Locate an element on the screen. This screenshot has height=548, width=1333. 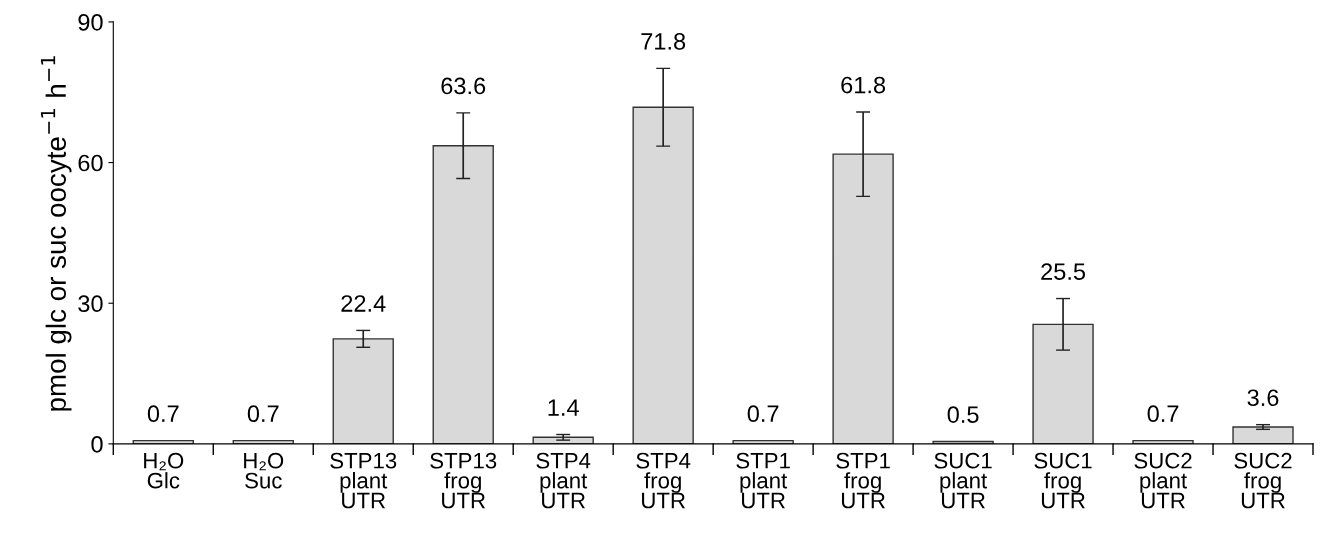
x-tick-label: STP4 plant UTR is located at coordinates (563, 480).